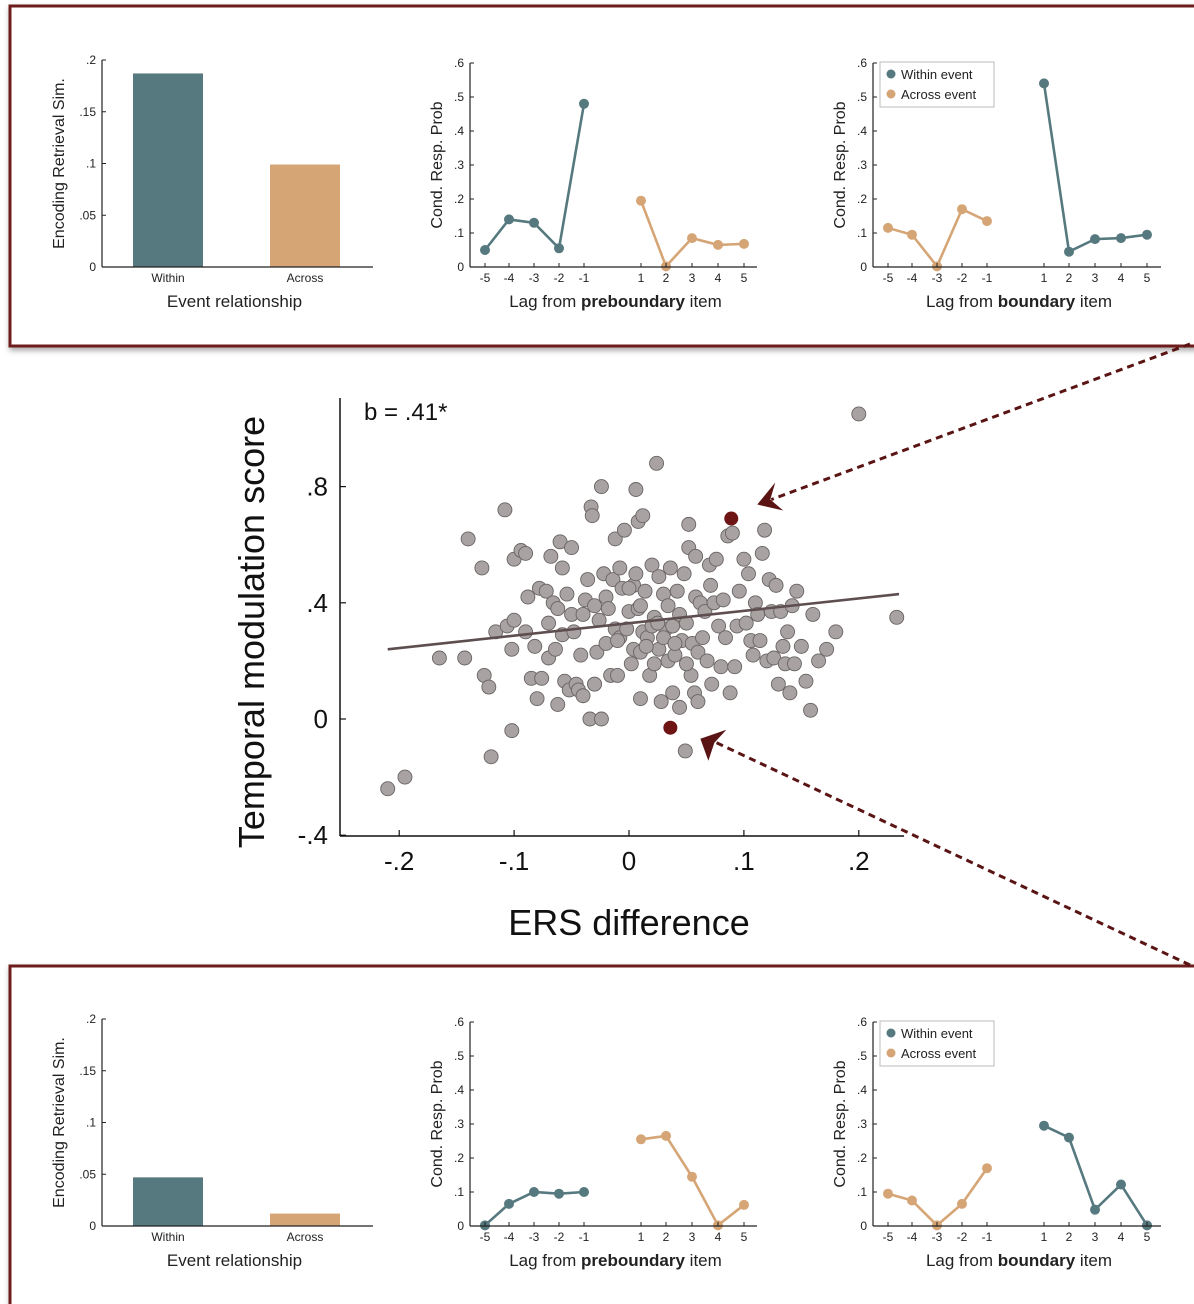 This screenshot has height=1304, width=1194. What do you see at coordinates (87, 1174) in the screenshot?
I see `bottom-bar-ytick-label: .05` at bounding box center [87, 1174].